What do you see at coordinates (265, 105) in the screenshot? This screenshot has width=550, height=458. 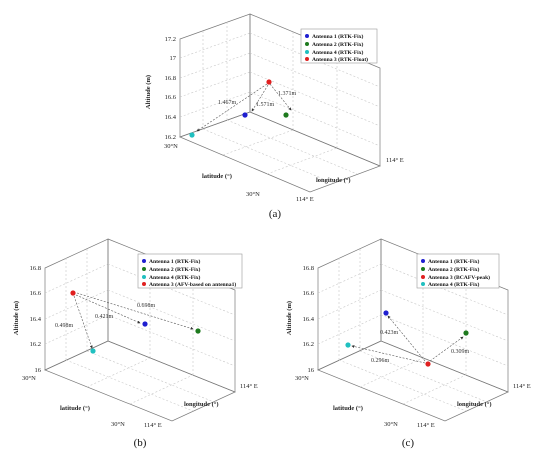 I see `distance-label: 1.571m` at bounding box center [265, 105].